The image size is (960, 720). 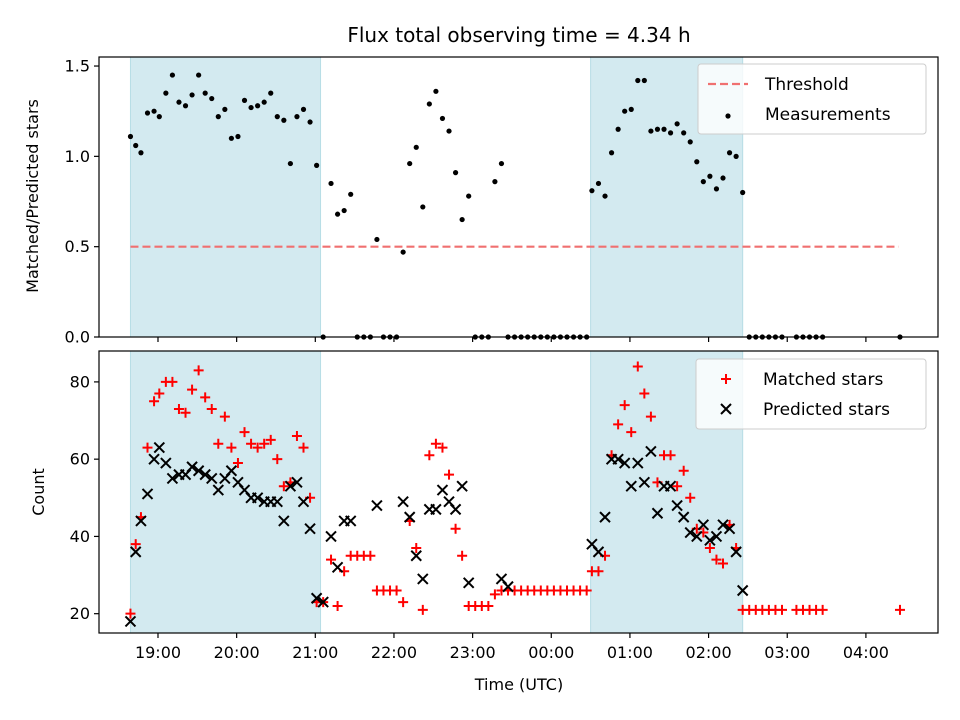 What do you see at coordinates (726, 409) in the screenshot?
I see `legend-predicted-swatch` at bounding box center [726, 409].